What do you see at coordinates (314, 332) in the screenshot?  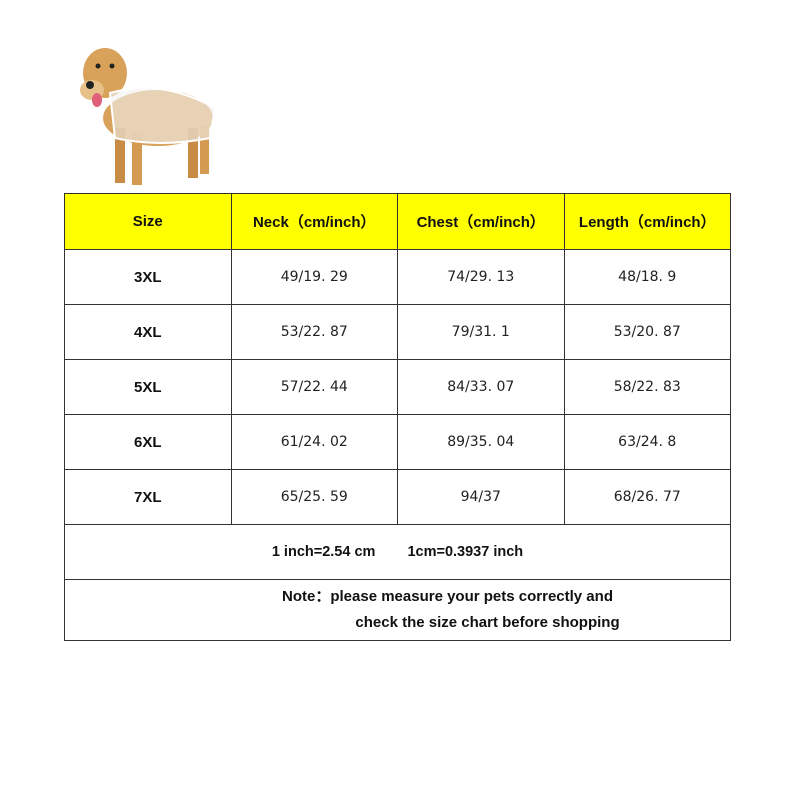 I see `neck-cell: 53/22. 87` at bounding box center [314, 332].